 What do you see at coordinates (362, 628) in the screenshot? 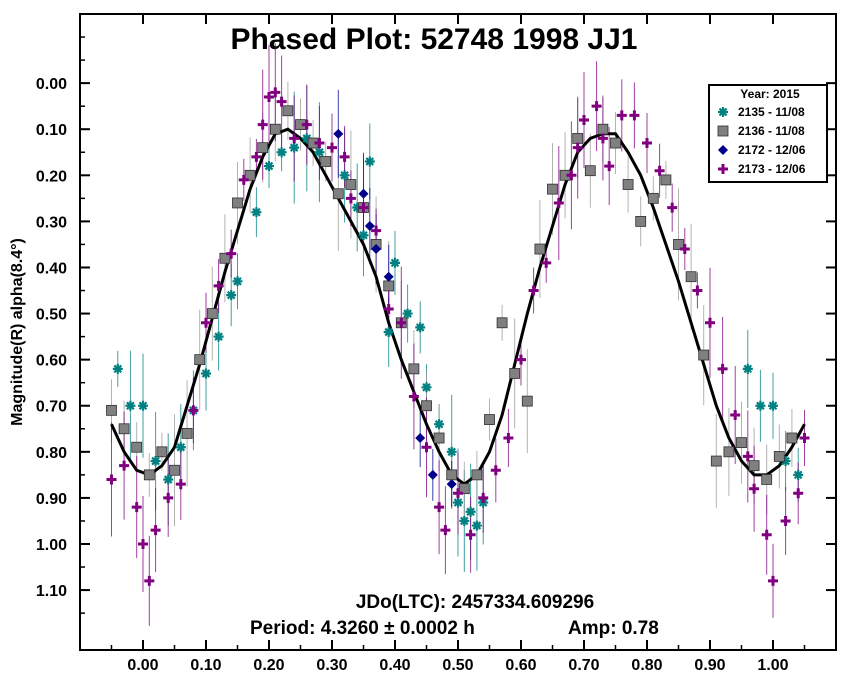
I see `period-annotation: Period: 4.3260 ± 0.0002 h` at bounding box center [362, 628].